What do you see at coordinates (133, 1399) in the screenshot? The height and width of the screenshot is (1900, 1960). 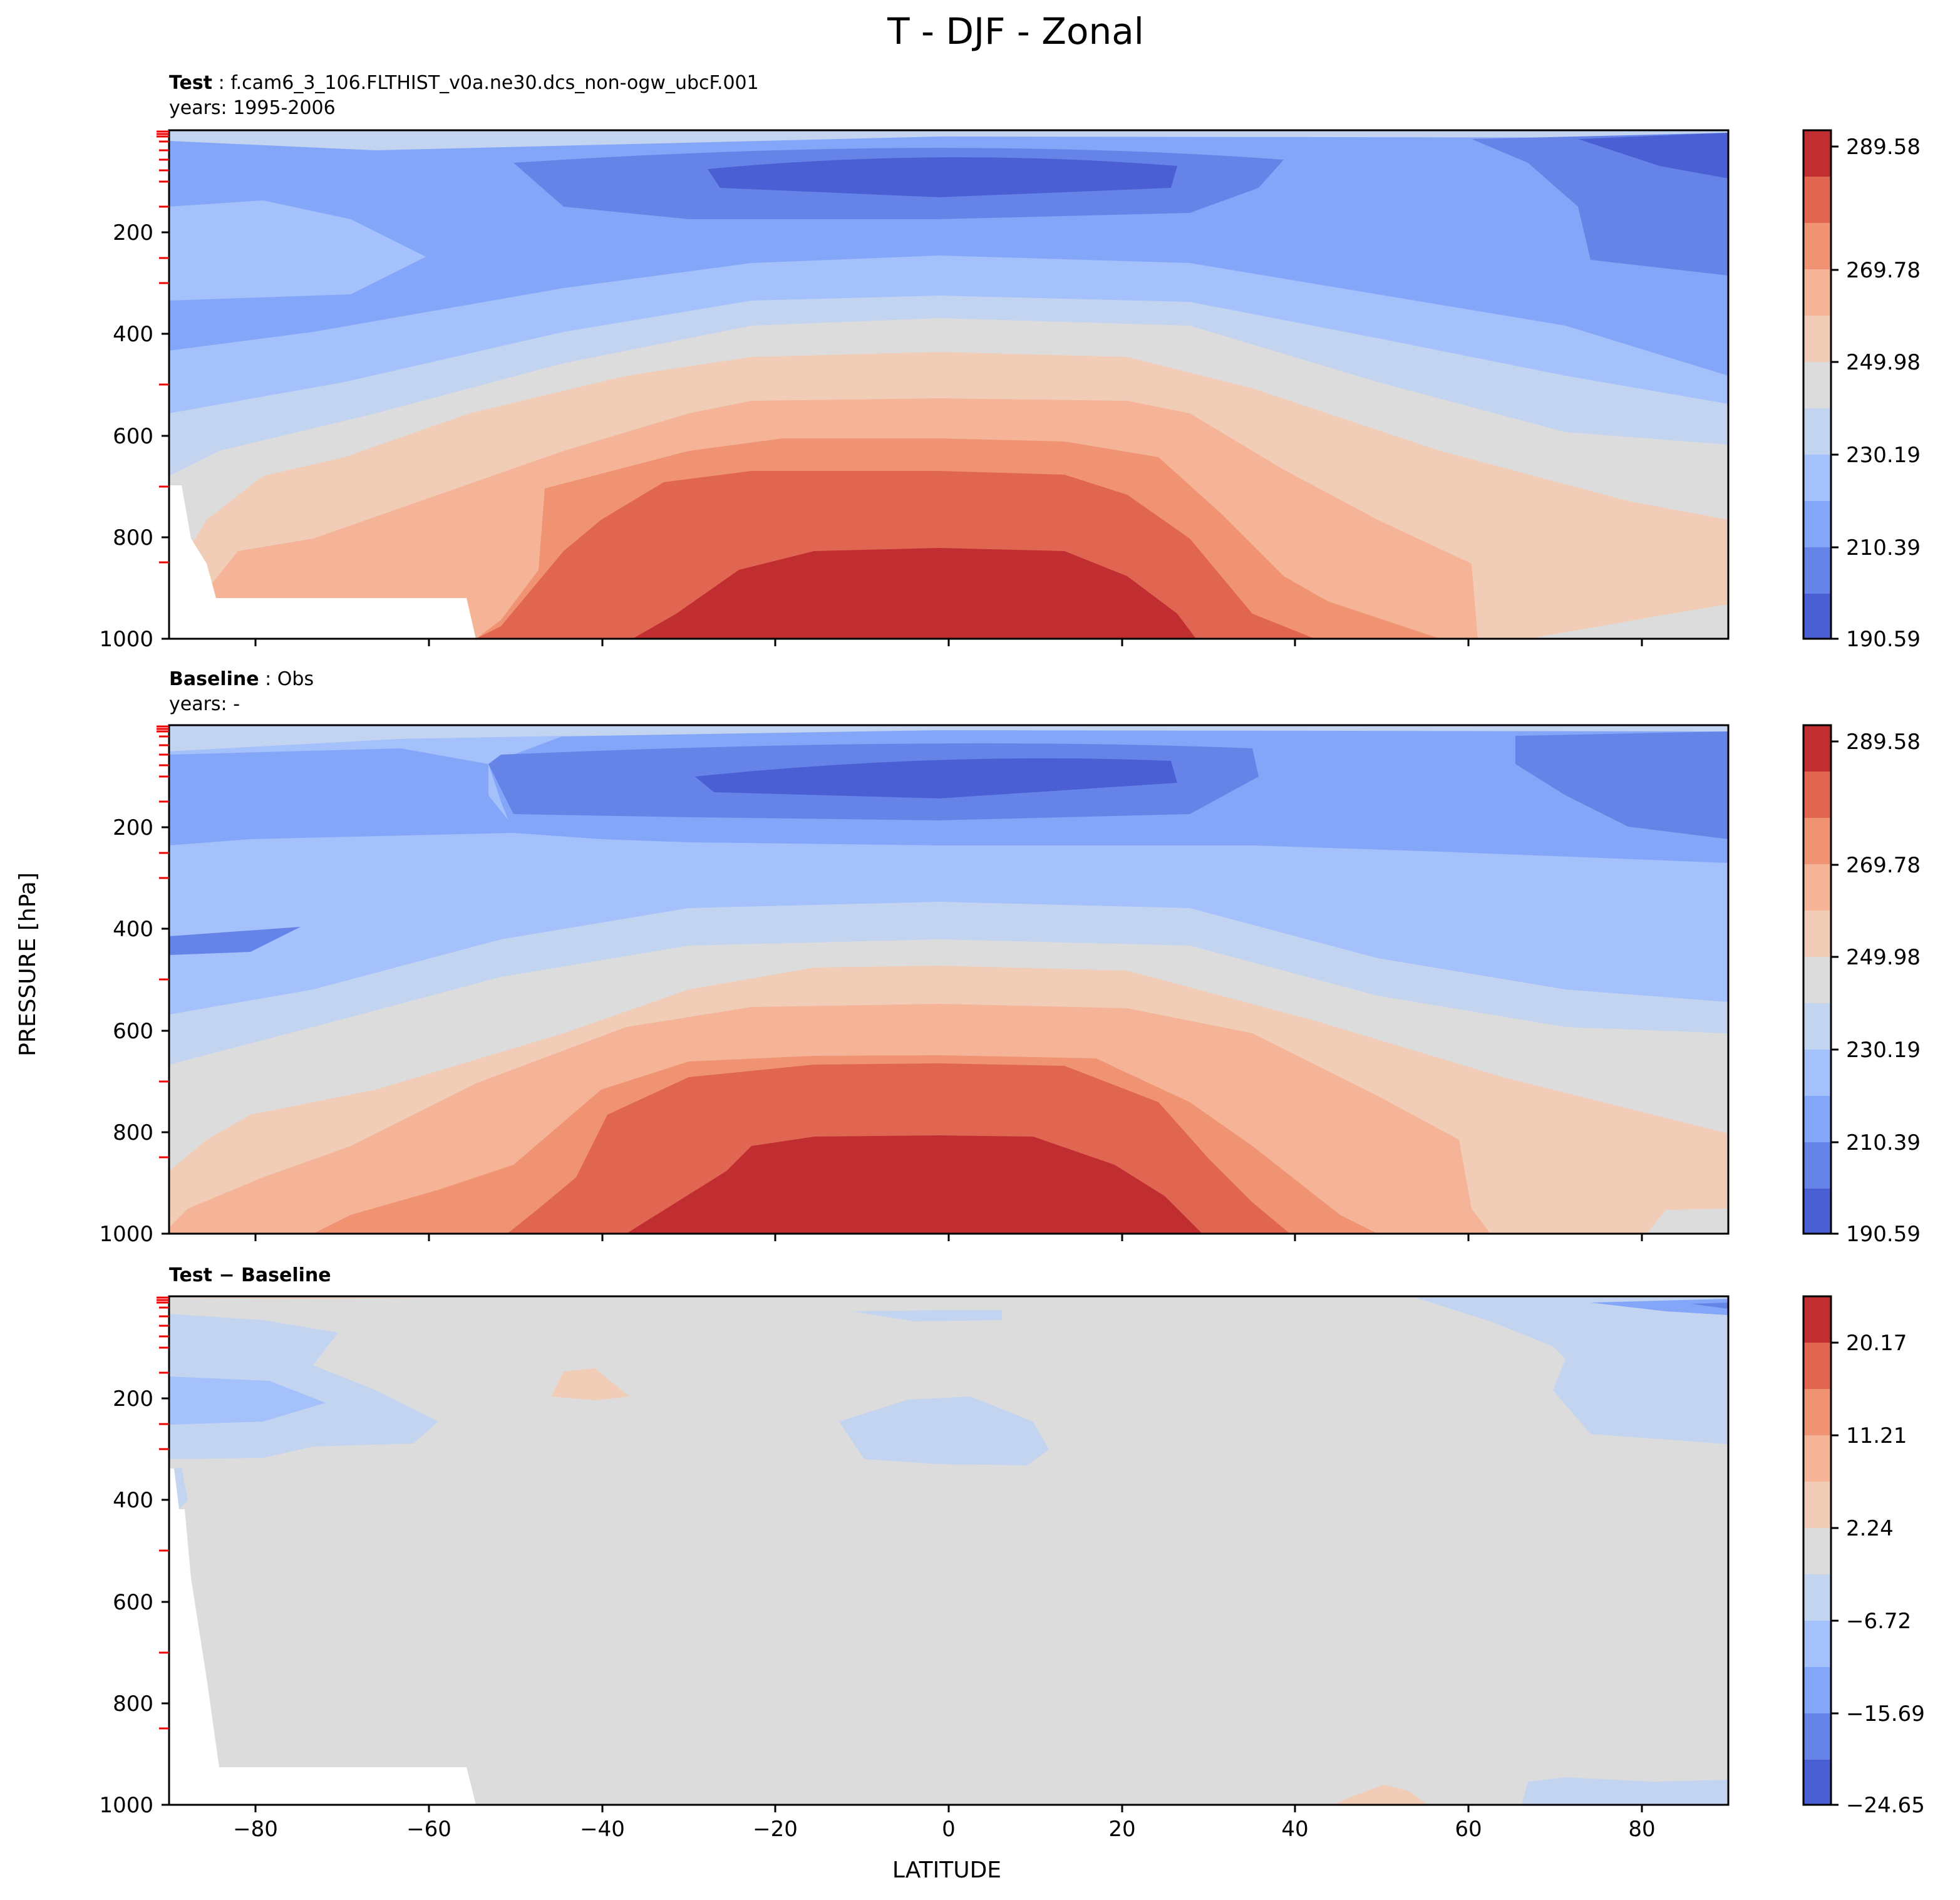 I see `y-tick-label: 200` at bounding box center [133, 1399].